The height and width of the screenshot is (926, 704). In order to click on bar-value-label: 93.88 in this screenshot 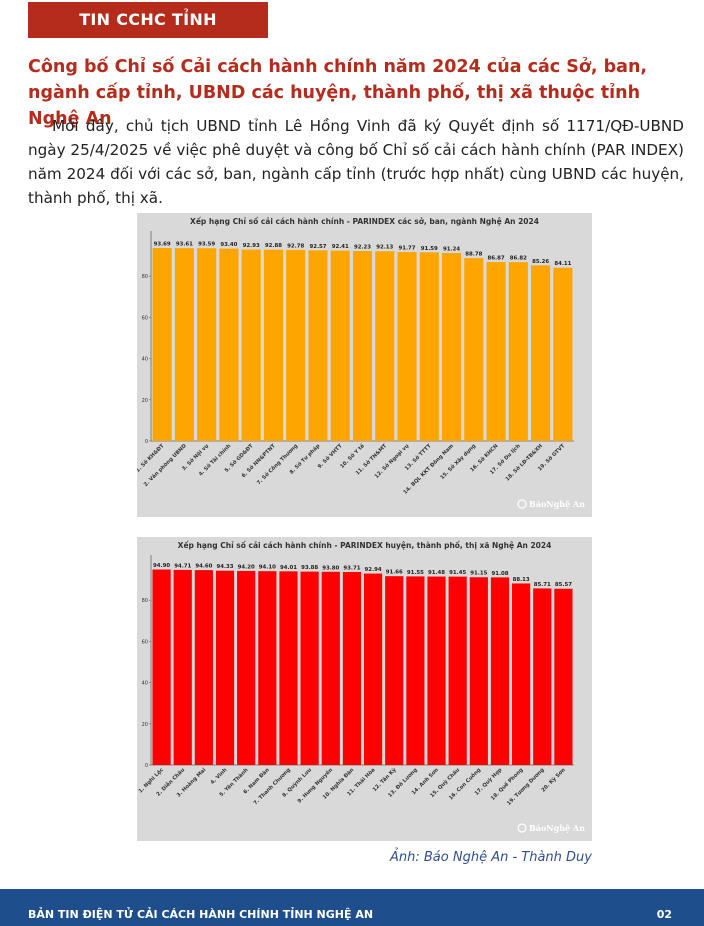, I will do `click(309, 568)`.